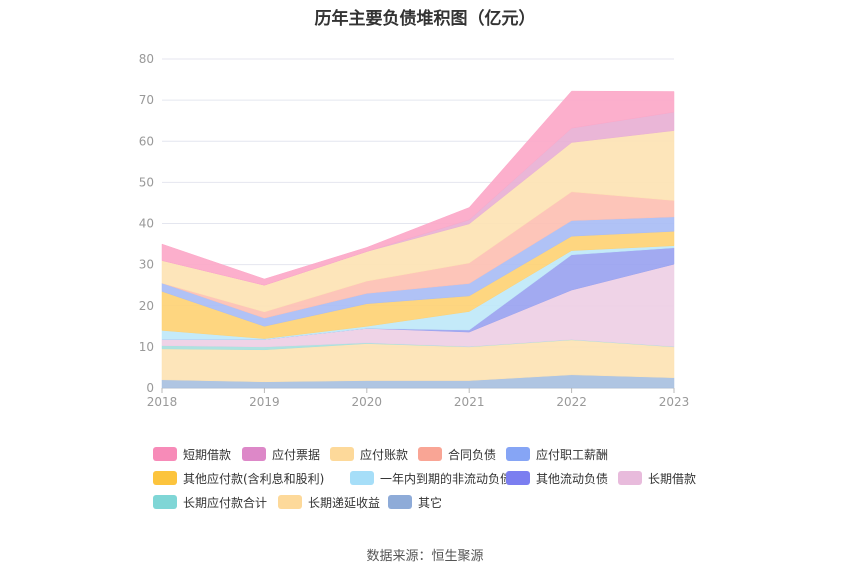 The width and height of the screenshot is (850, 575). What do you see at coordinates (146, 59) in the screenshot?
I see `y-tick-label: 80` at bounding box center [146, 59].